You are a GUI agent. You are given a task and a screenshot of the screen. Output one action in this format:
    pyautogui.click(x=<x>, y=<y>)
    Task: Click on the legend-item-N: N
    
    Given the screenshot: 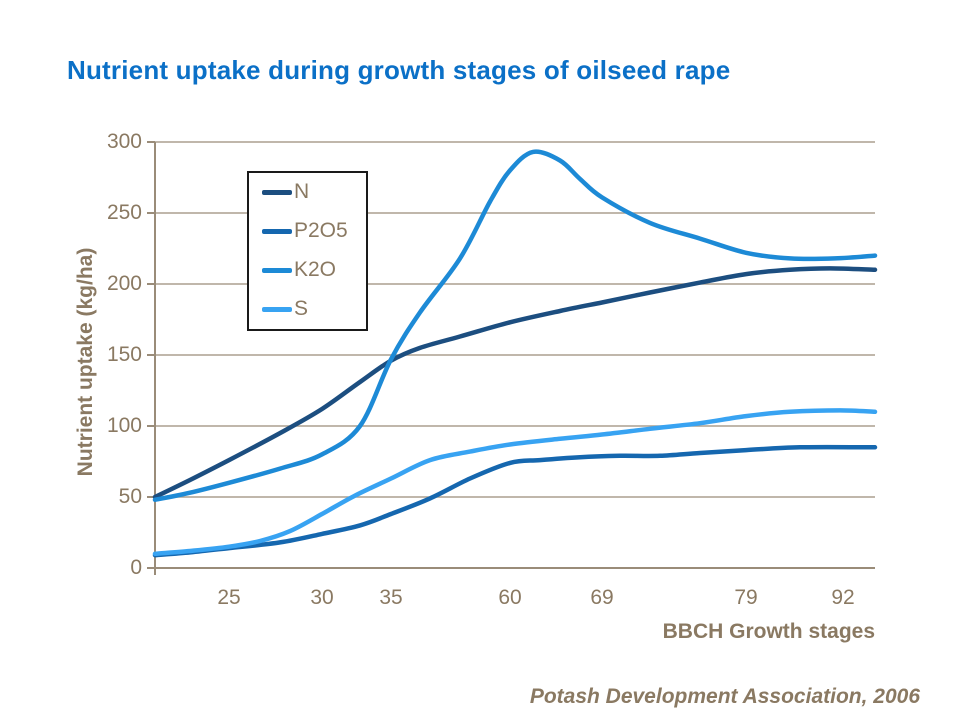 What is the action you would take?
    pyautogui.click(x=307, y=192)
    